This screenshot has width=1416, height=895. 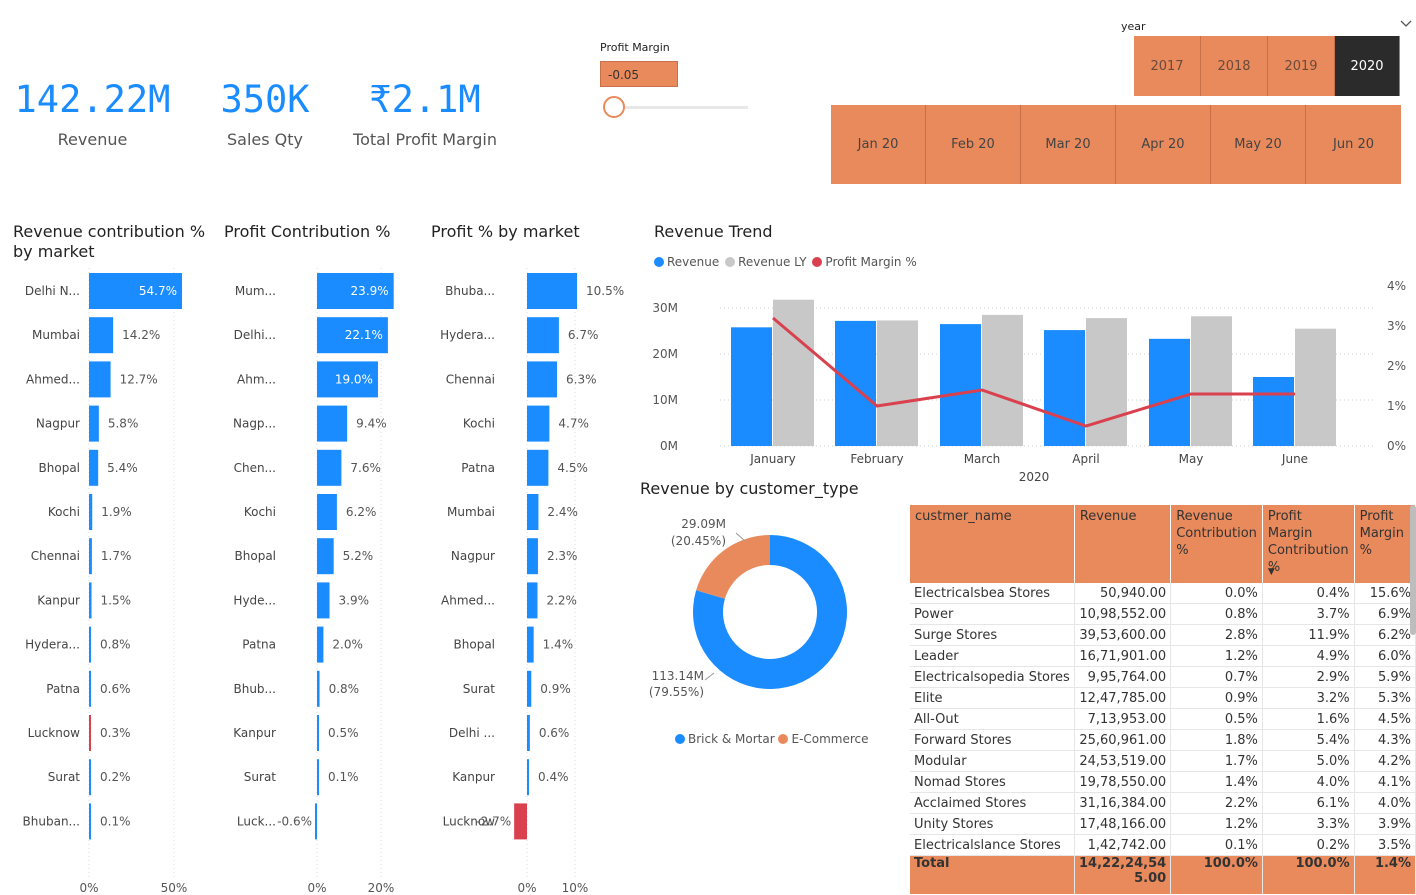 I want to click on legend-brick-mortar: Brick & Mortar, so click(x=725, y=739).